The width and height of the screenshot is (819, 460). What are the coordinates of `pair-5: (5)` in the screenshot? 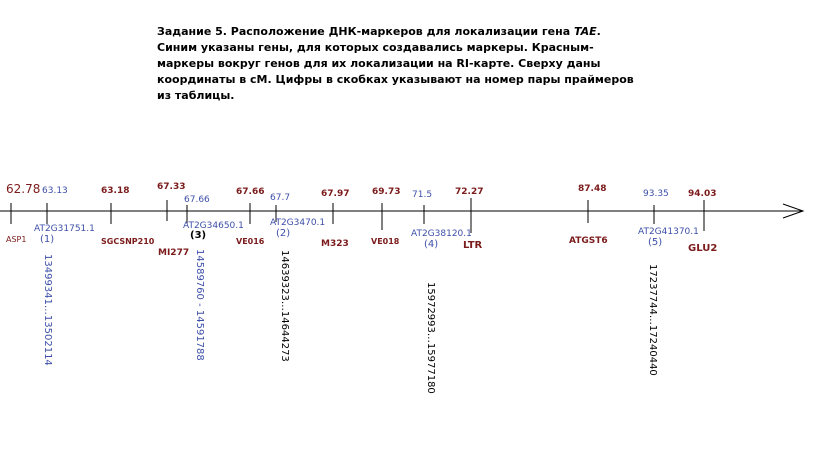 It's located at (655, 242).